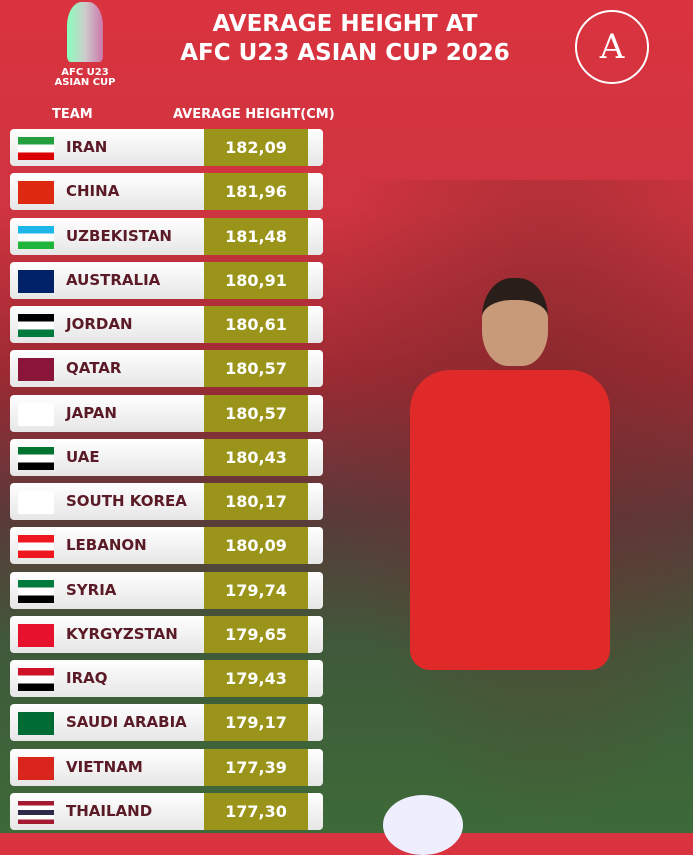  Describe the element at coordinates (166, 546) in the screenshot. I see `table-row: LEBANON 180,09` at that location.